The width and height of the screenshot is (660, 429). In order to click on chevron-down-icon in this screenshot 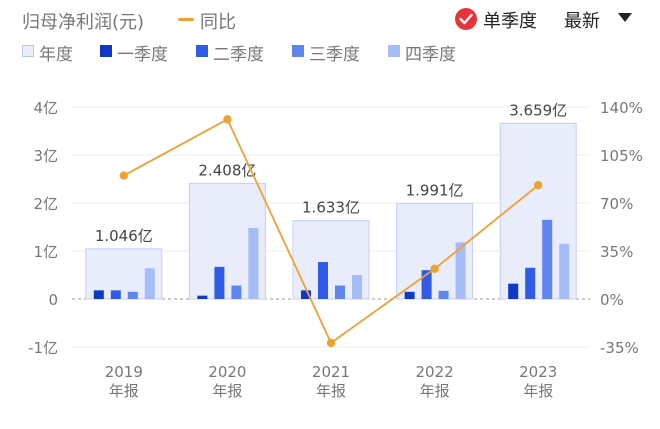, I will do `click(625, 17)`.